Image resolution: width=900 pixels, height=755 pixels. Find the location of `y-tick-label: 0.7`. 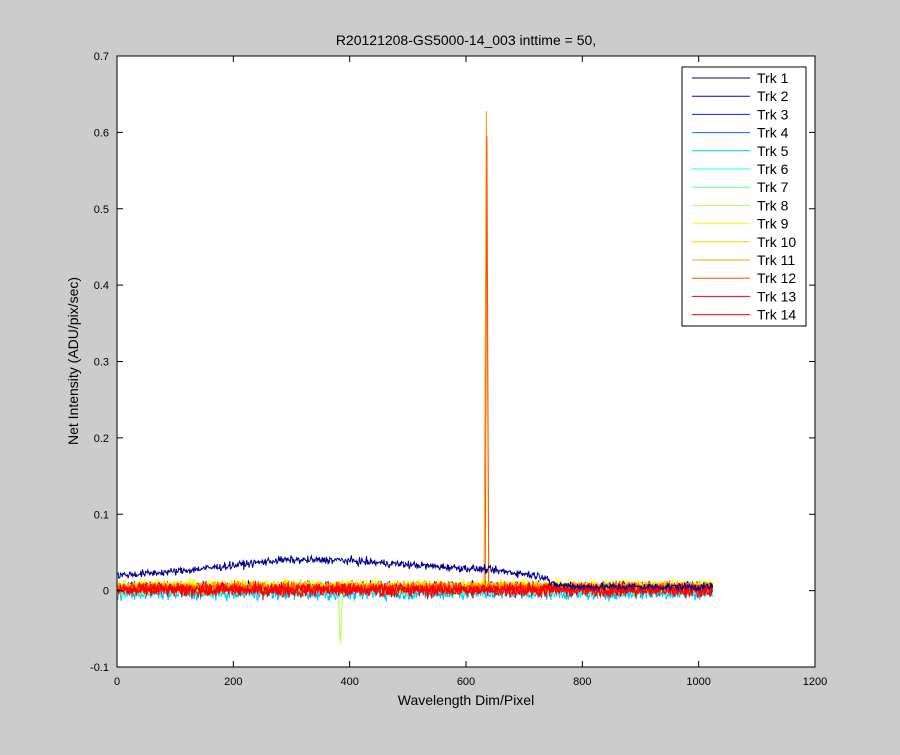

y-tick-label: 0.7 is located at coordinates (101, 57).